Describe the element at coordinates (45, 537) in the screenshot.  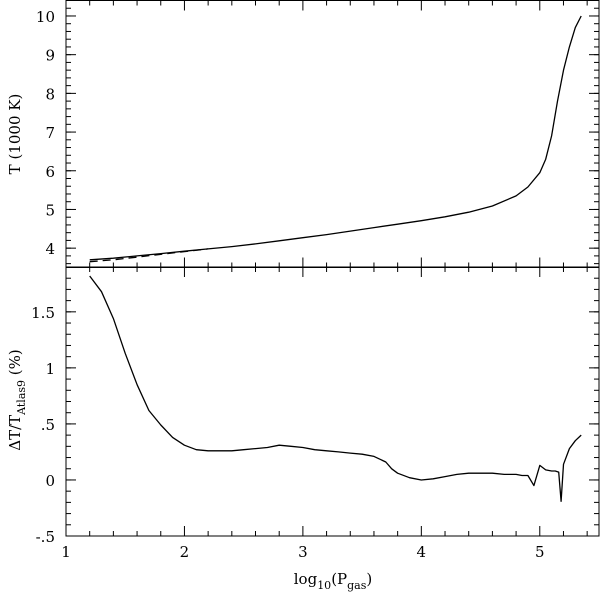
I see `y-tick-label: -.5` at that location.